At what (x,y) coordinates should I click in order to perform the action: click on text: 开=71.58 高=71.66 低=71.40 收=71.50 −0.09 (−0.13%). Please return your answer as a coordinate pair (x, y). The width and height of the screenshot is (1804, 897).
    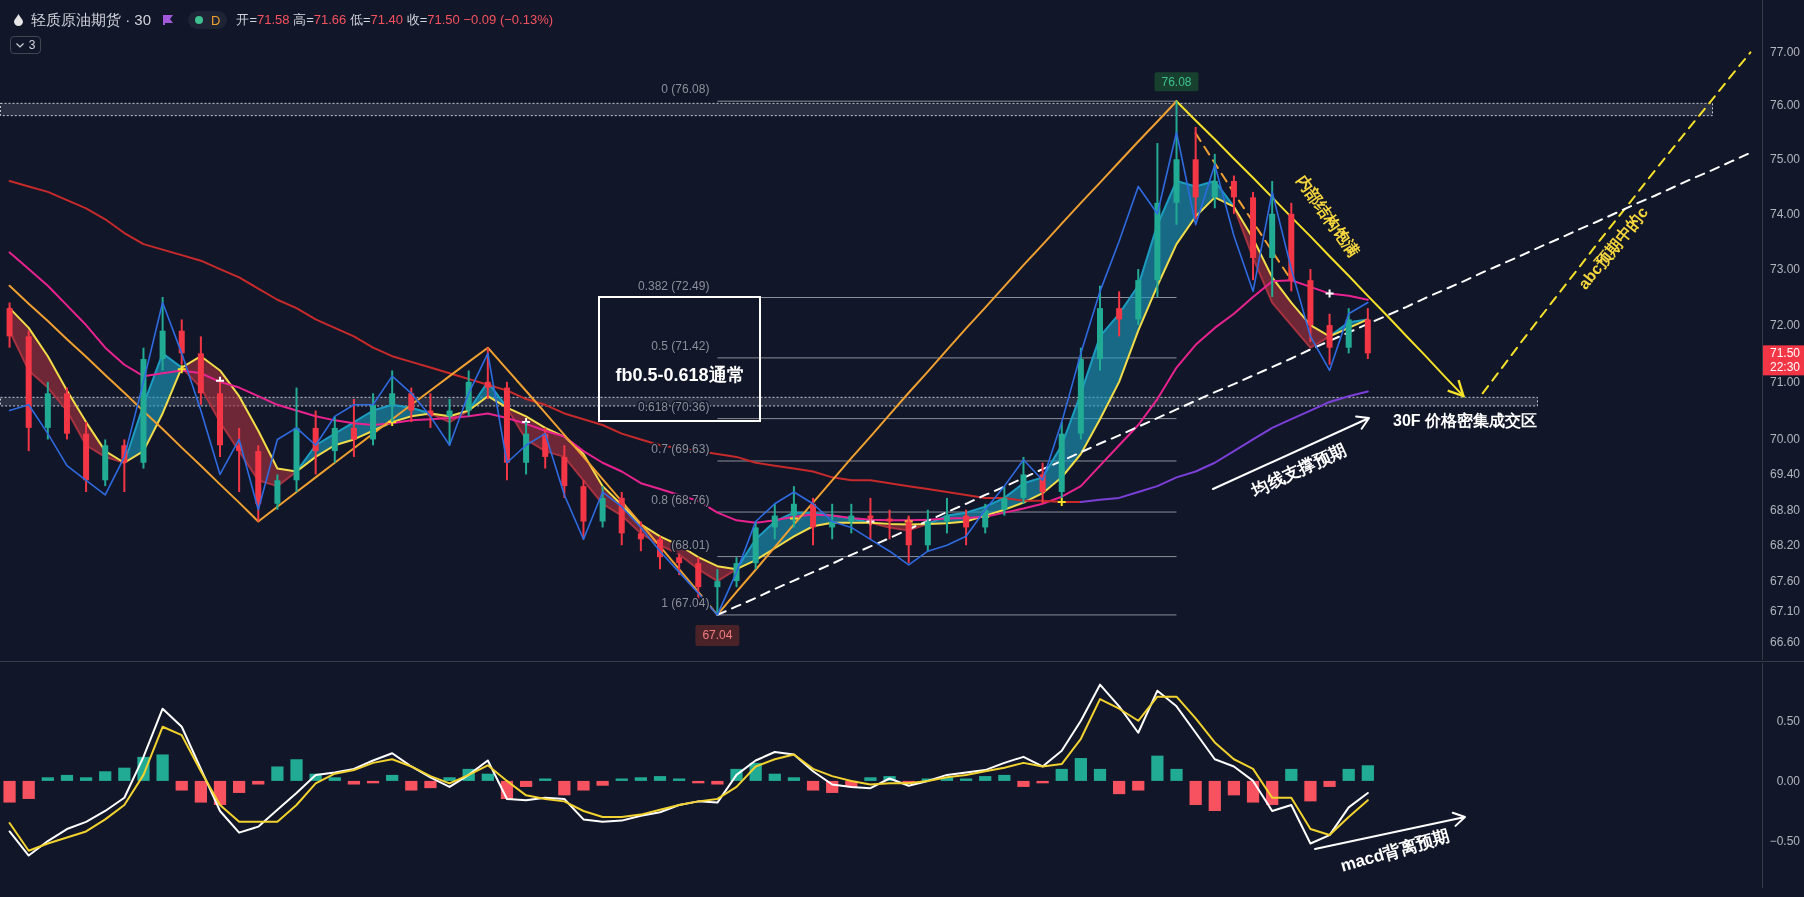
    Looking at the image, I should click on (395, 20).